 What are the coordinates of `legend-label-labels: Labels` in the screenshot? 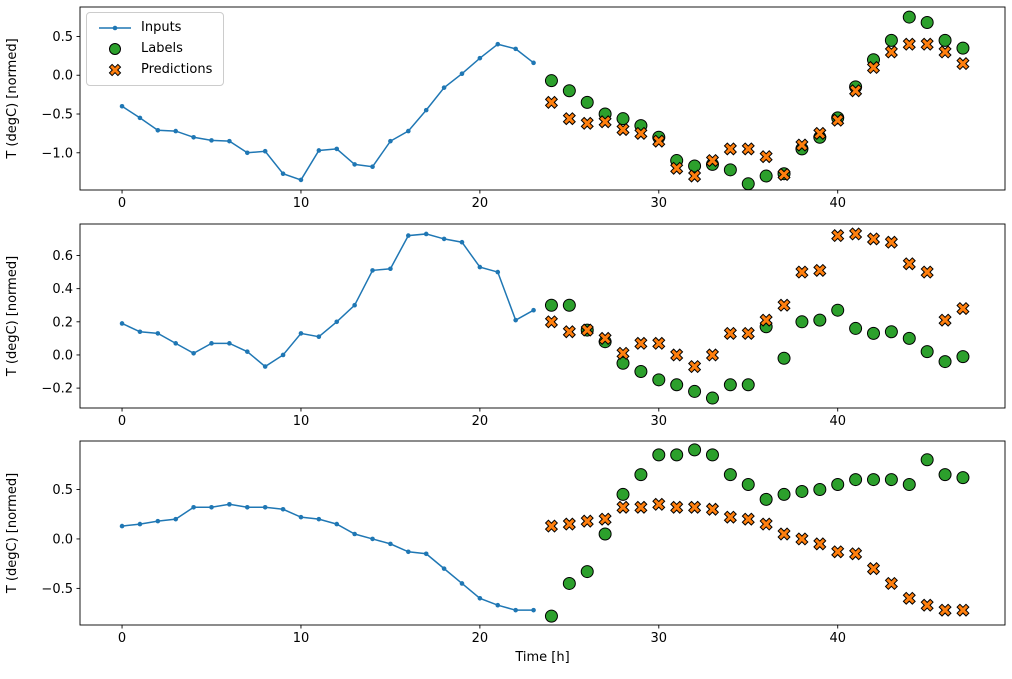 It's located at (162, 48).